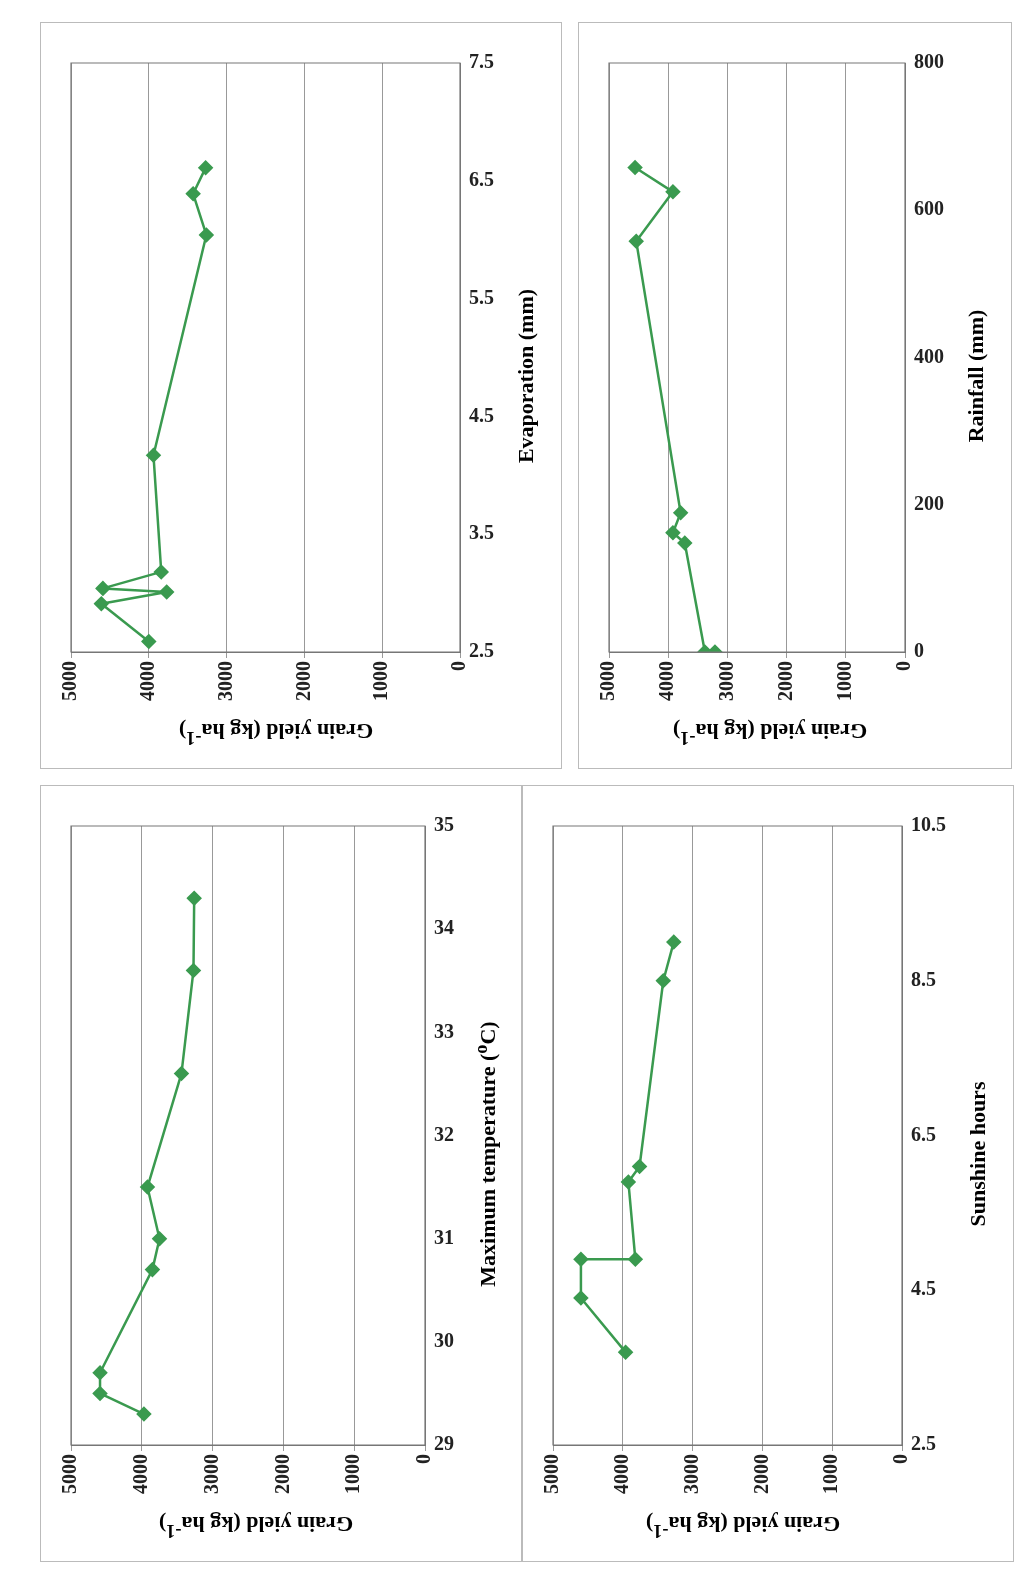 The image size is (1034, 1585). Describe the element at coordinates (444, 927) in the screenshot. I see `y-tick-label: 34` at that location.